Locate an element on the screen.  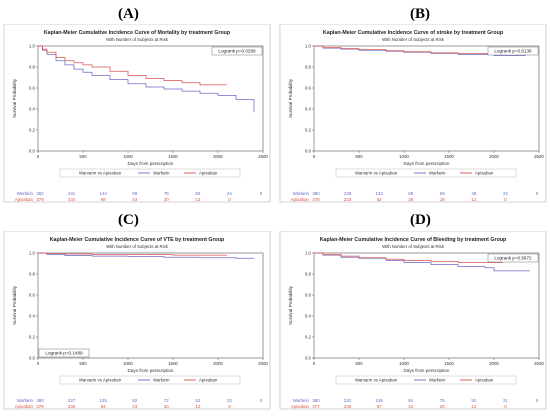
at-risk-count: 48 is located at coordinates (473, 193).